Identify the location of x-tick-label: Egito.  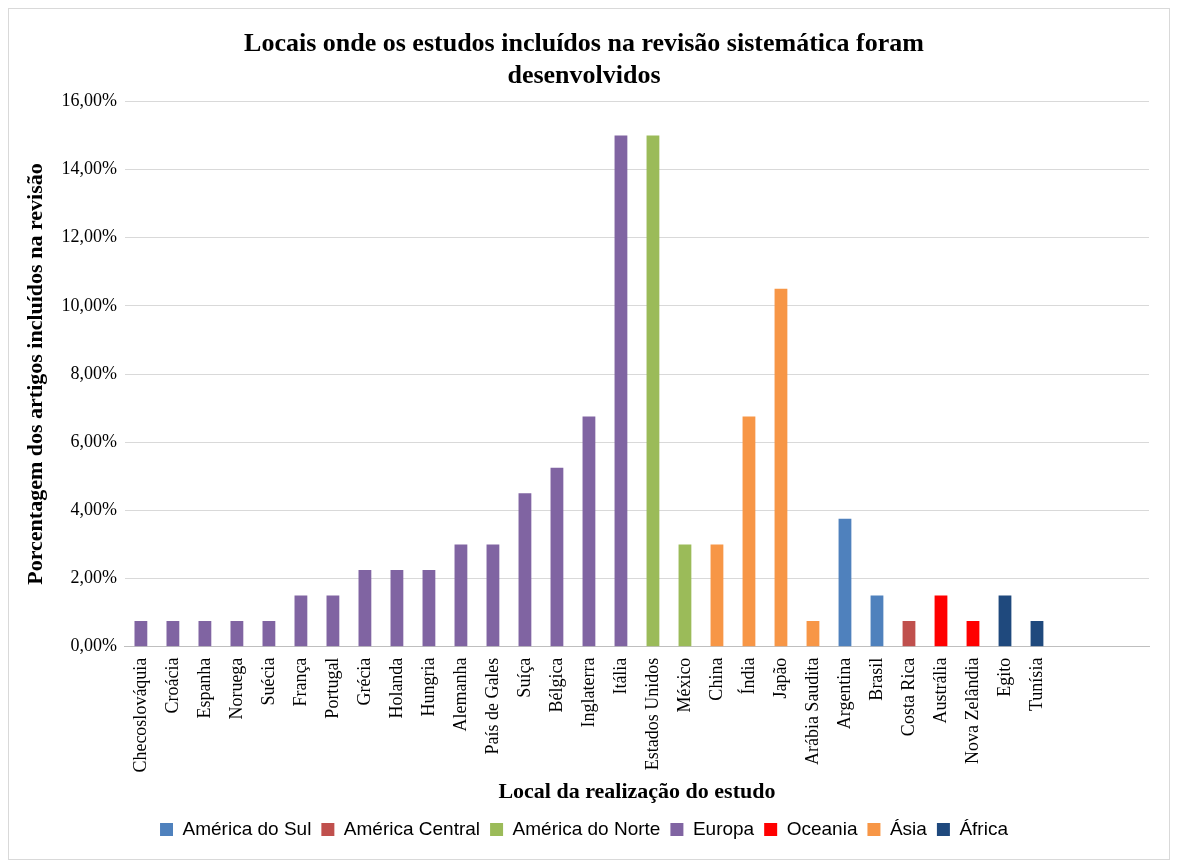
(1003, 677).